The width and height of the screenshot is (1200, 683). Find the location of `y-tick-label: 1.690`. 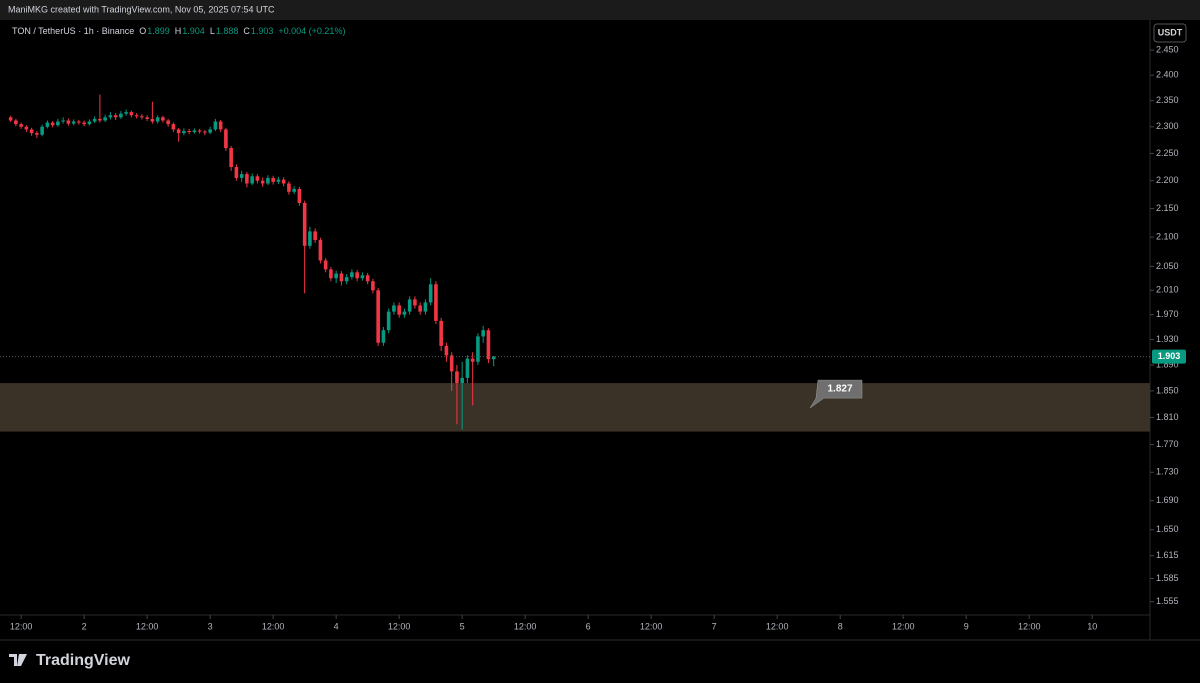

y-tick-label: 1.690 is located at coordinates (1167, 500).